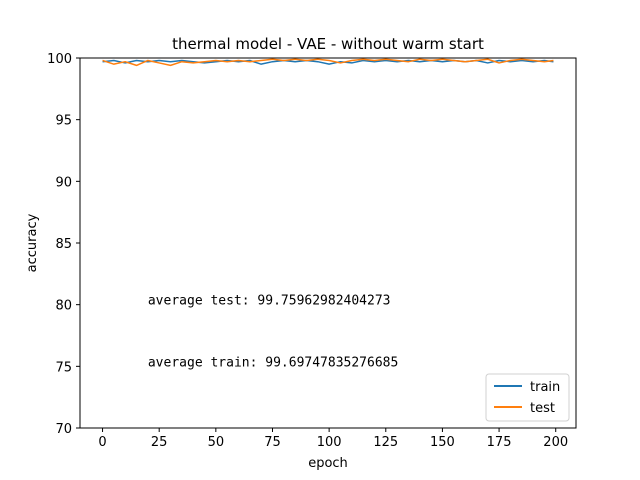 The height and width of the screenshot is (480, 640). I want to click on x-tick-label: 75, so click(272, 442).